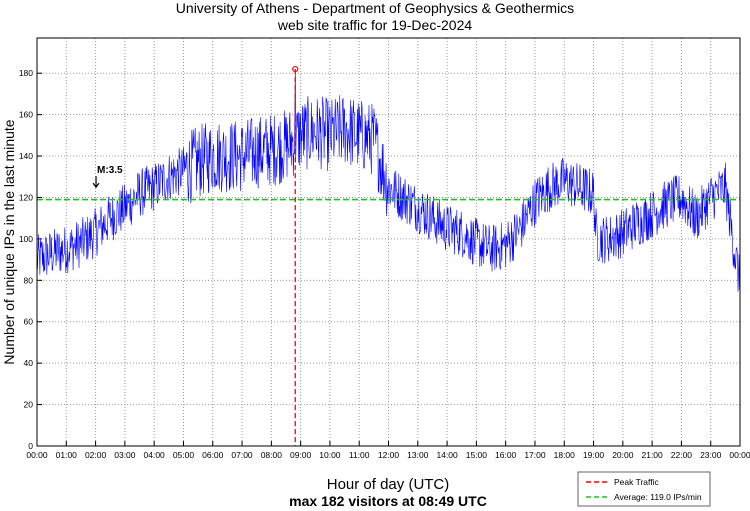 The height and width of the screenshot is (511, 750). I want to click on y-tick-label: 0, so click(30, 446).